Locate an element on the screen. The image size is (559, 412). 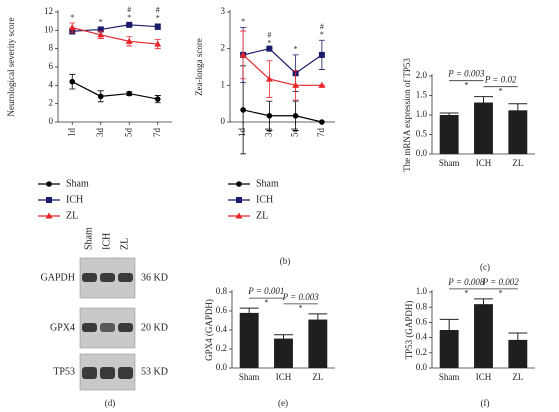
band-size: 53 KD is located at coordinates (154, 371).